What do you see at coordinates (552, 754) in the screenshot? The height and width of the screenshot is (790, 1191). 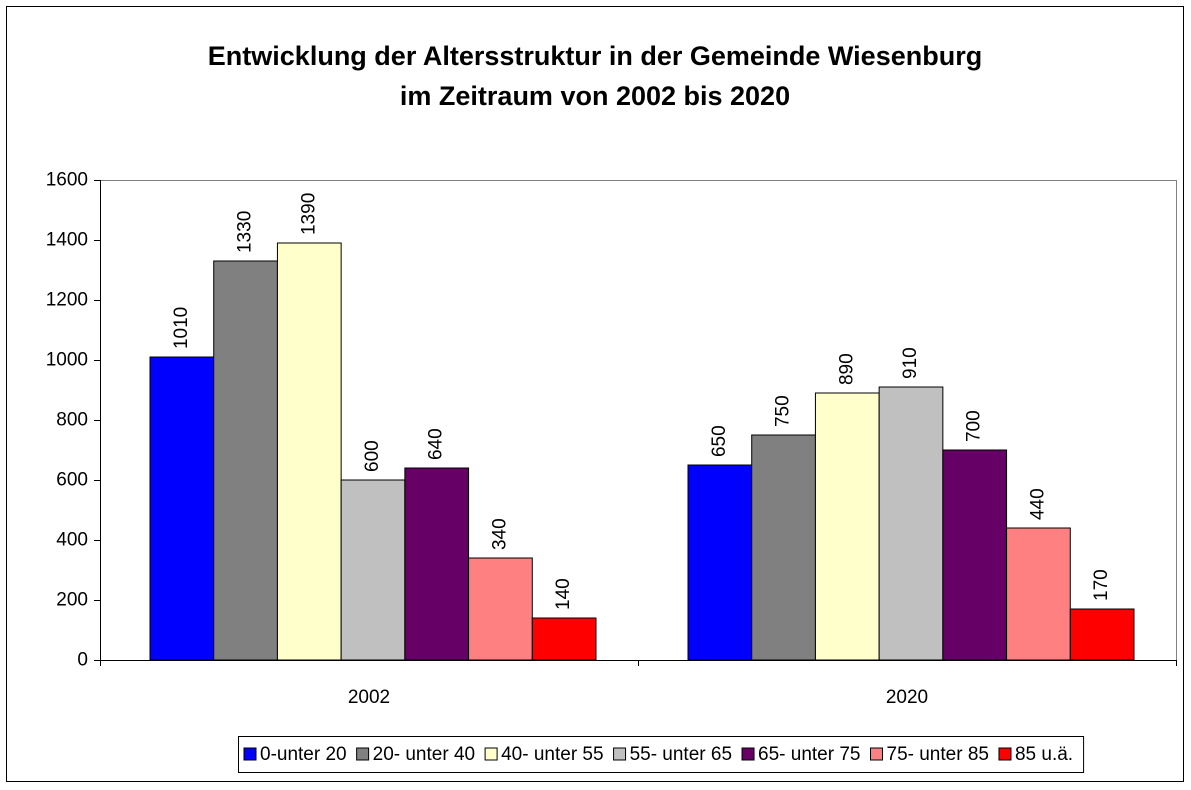 I see `legend-label: 40- unter 55` at bounding box center [552, 754].